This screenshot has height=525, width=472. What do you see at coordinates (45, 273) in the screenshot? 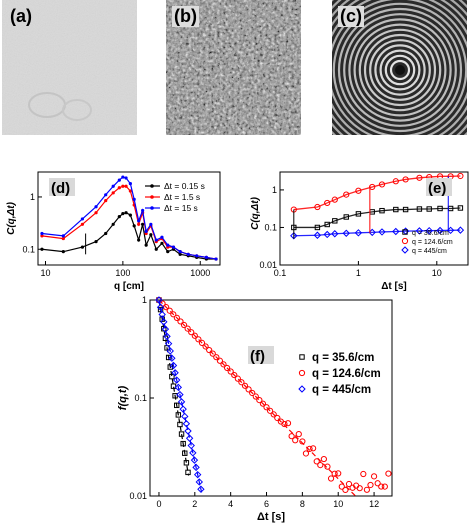
I see `chart-d-xtick-label: 10` at bounding box center [45, 273].